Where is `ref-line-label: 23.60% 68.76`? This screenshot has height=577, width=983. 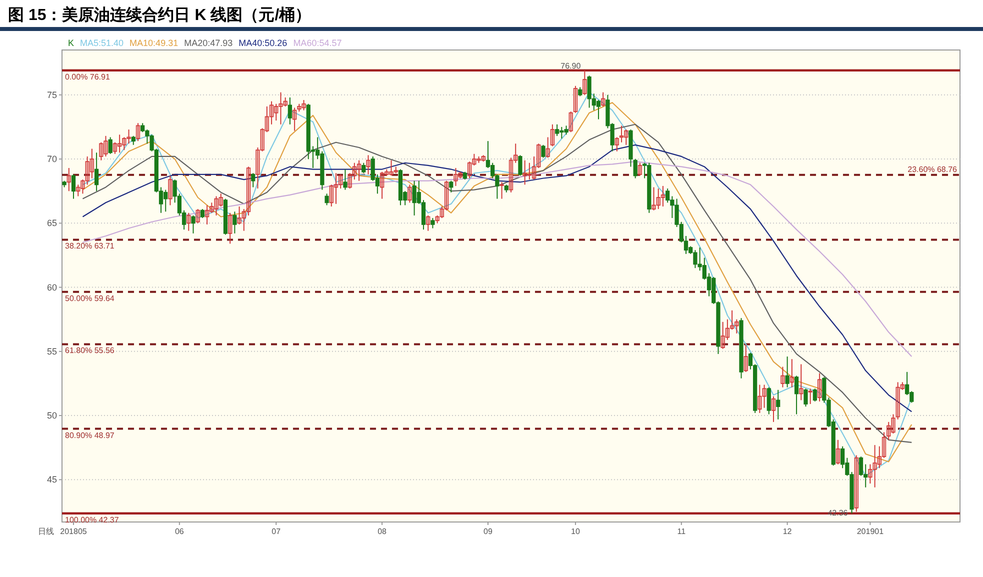 ref-line-label: 23.60% 68.76 is located at coordinates (933, 169).